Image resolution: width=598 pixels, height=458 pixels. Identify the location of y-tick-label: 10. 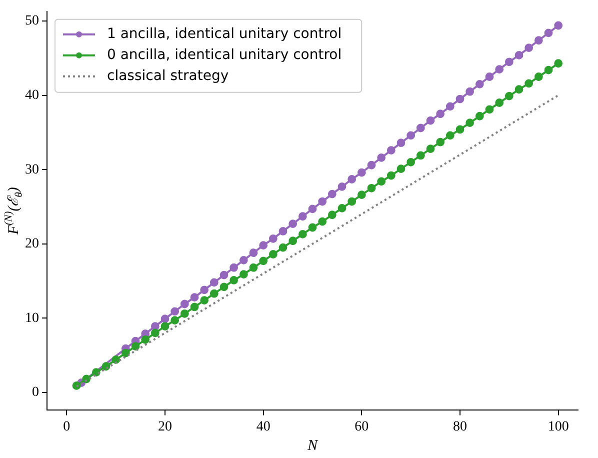
(32, 318).